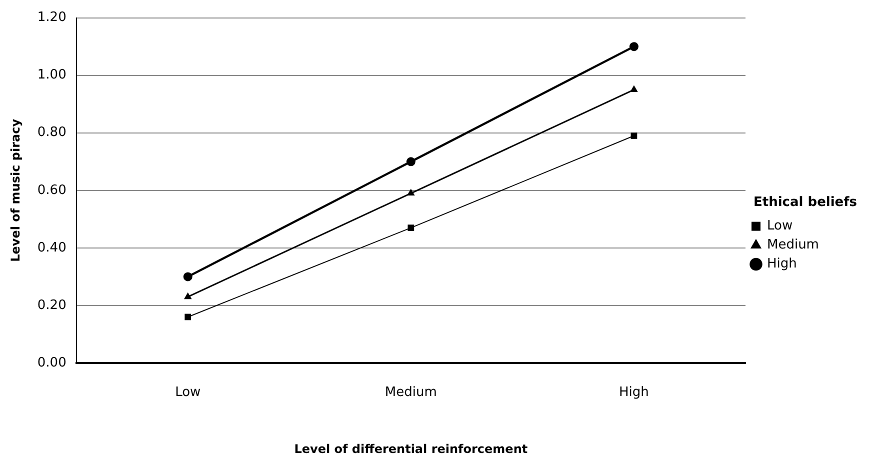 The image size is (875, 466). I want to click on legend-title: Ethical beliefs, so click(805, 202).